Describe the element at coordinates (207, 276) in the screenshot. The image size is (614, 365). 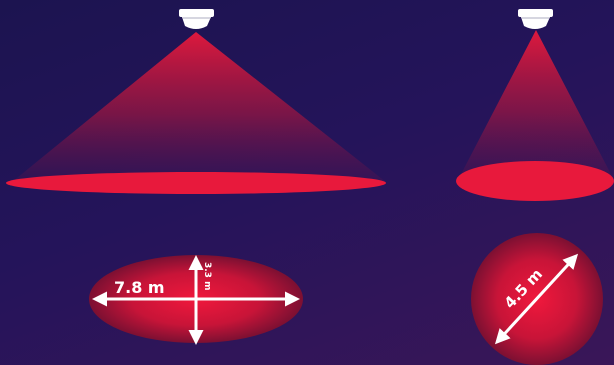
I see `width-label: 3.3 m` at that location.